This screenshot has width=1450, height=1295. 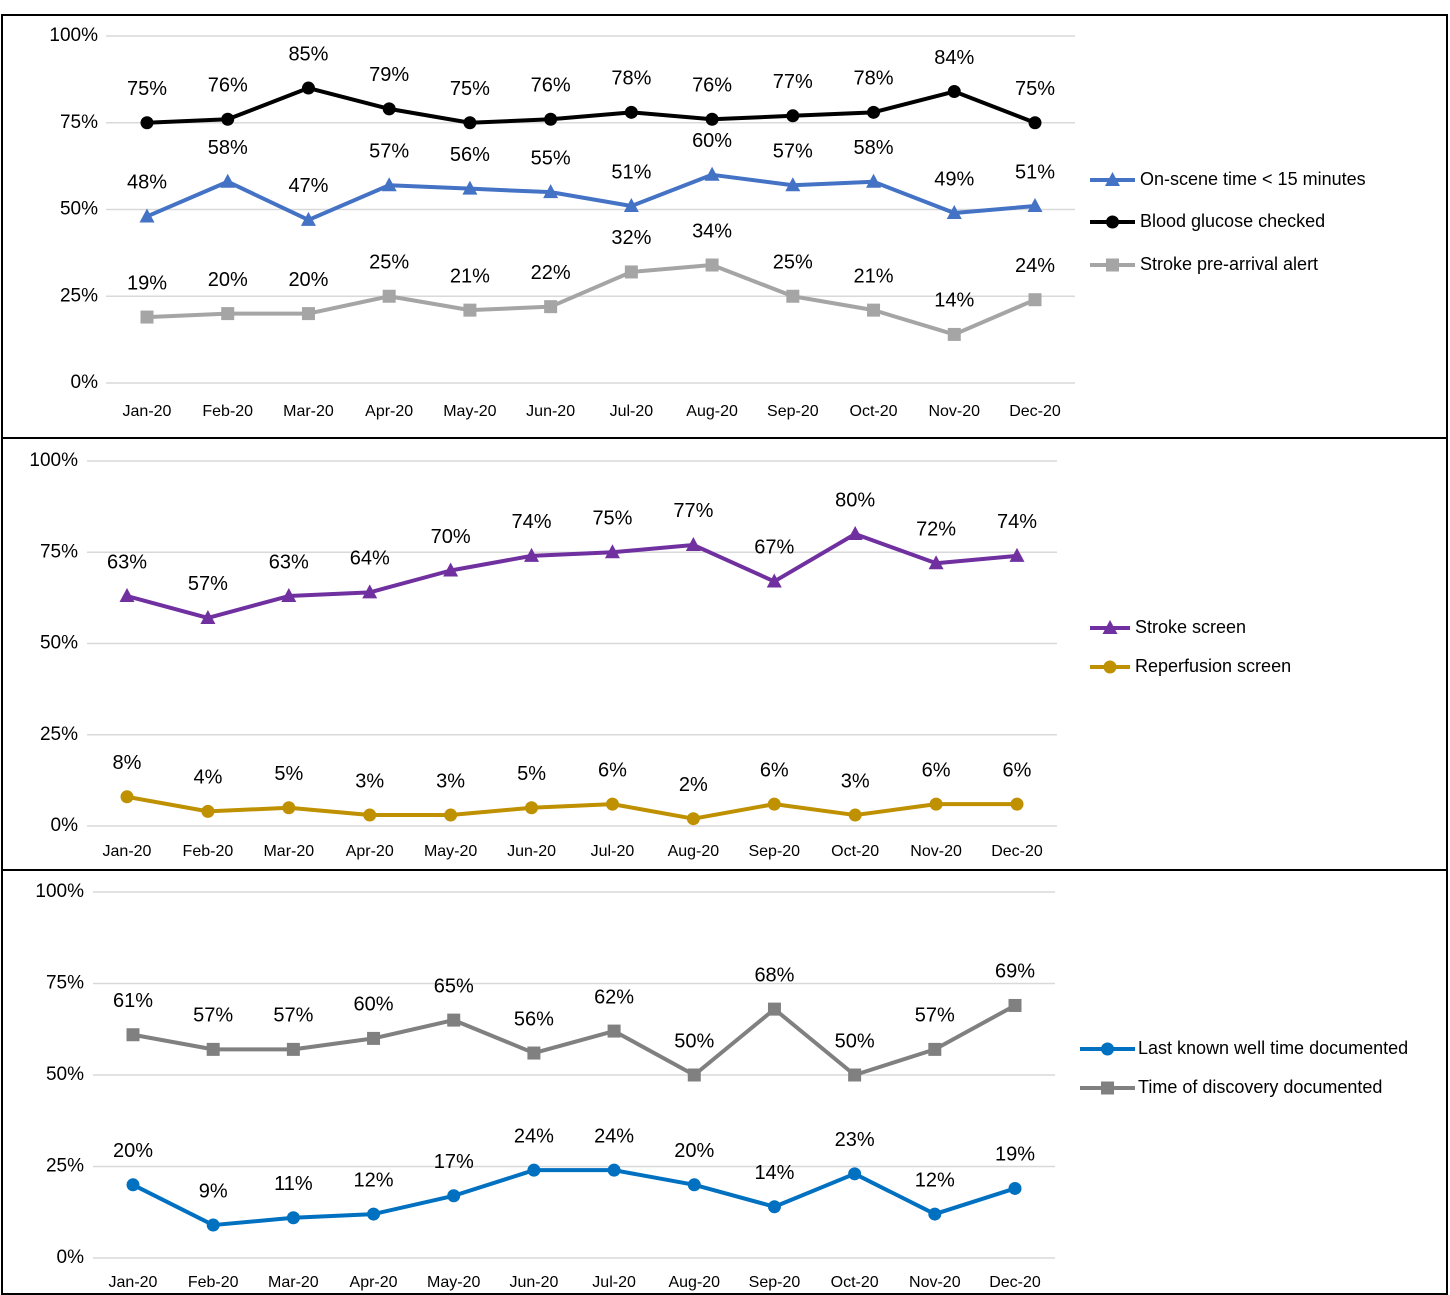 I want to click on value-label: 74%, so click(x=1017, y=522).